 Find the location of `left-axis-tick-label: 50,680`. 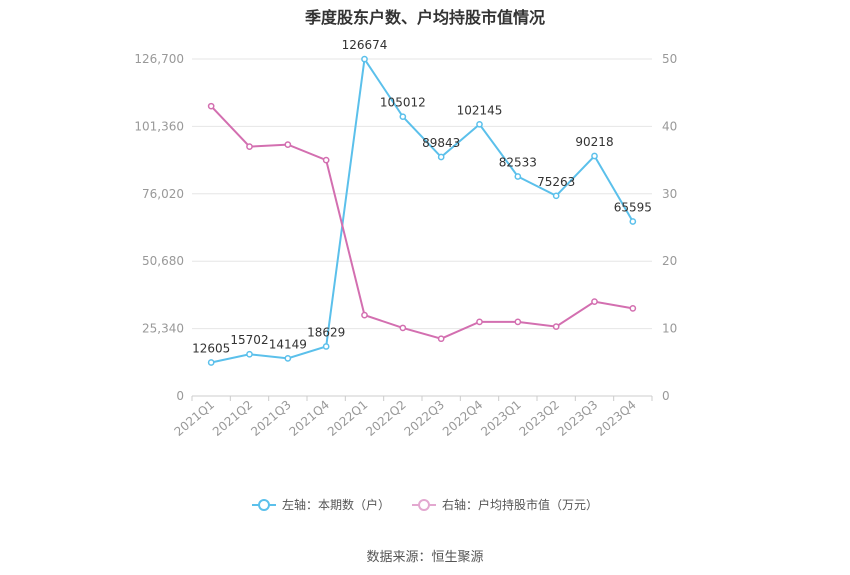

left-axis-tick-label: 50,680 is located at coordinates (163, 261).